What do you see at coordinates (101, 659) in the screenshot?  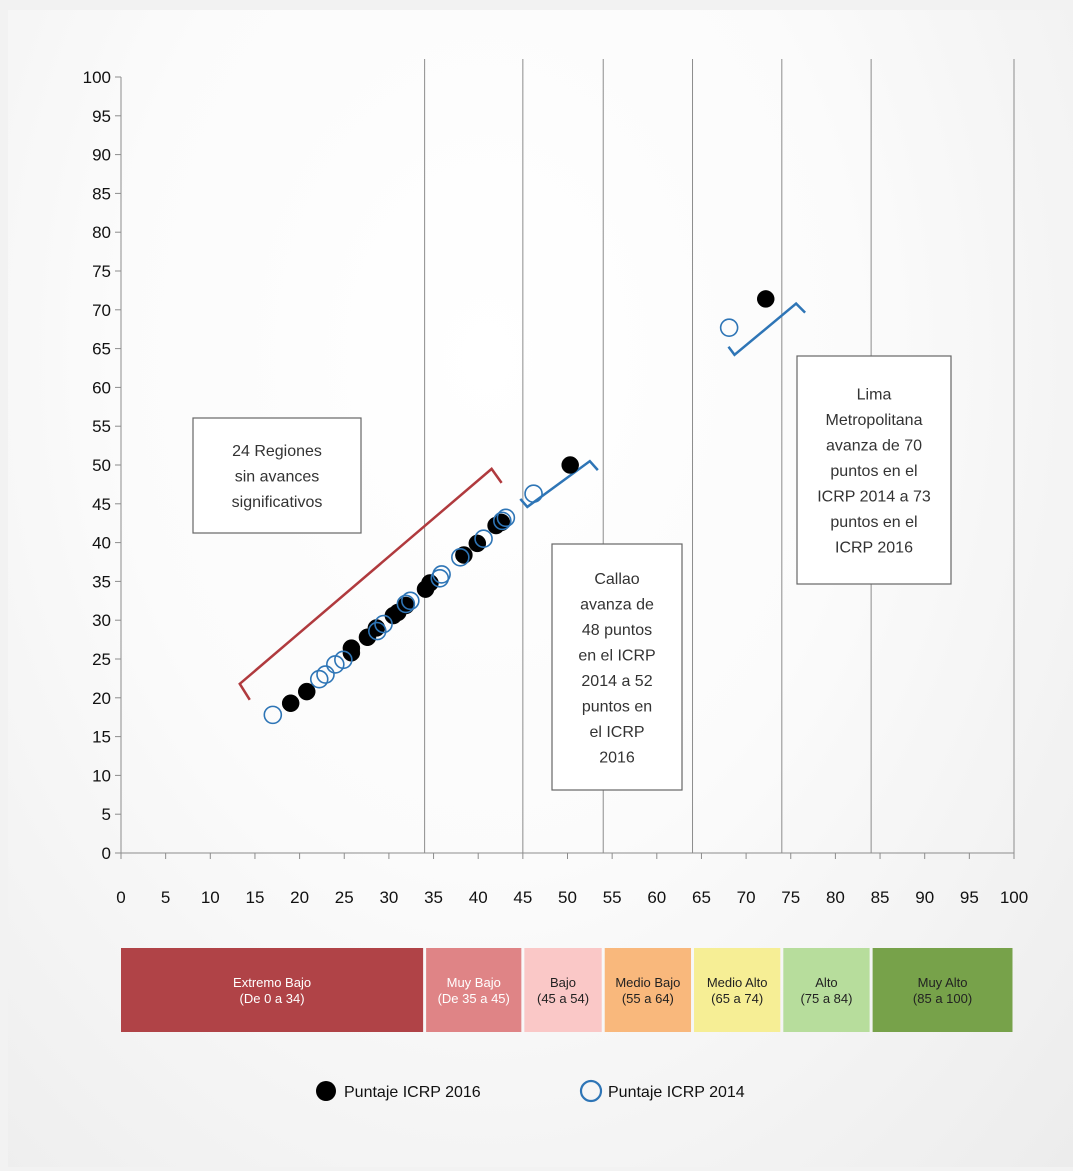 I see `y-tick-label: 25` at bounding box center [101, 659].